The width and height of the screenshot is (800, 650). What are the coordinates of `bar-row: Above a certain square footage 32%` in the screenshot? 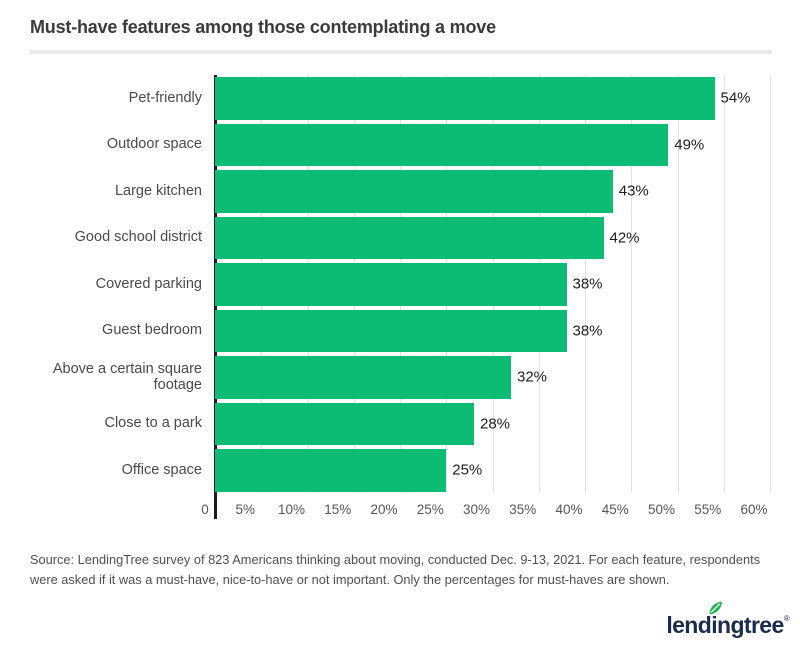 It's located at (400, 377).